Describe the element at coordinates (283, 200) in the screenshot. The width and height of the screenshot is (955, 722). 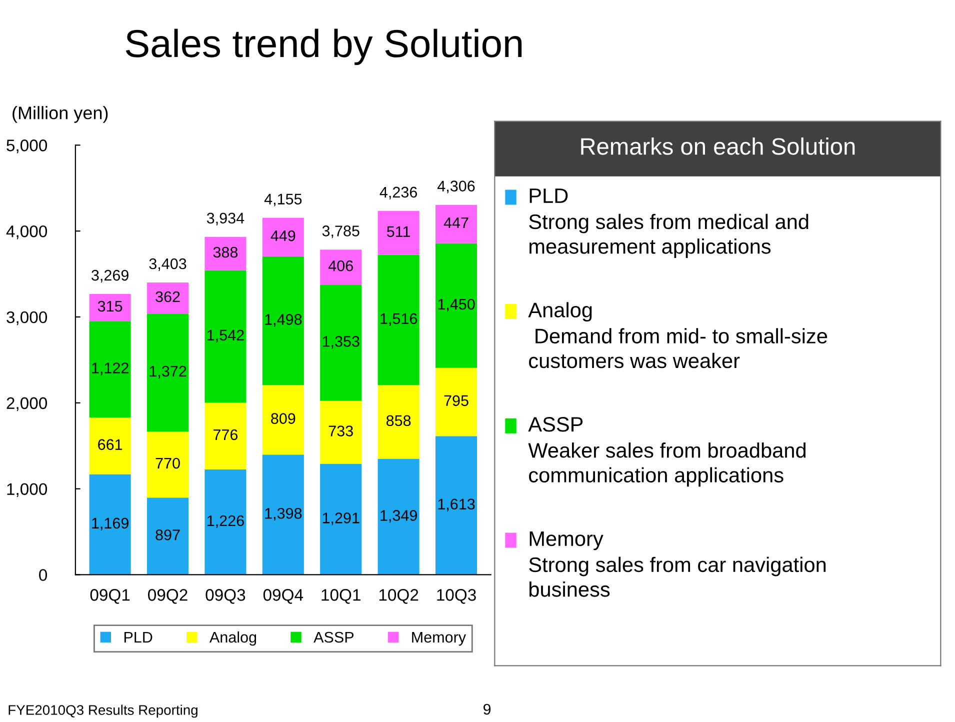
I see `total-label: 4,155` at that location.